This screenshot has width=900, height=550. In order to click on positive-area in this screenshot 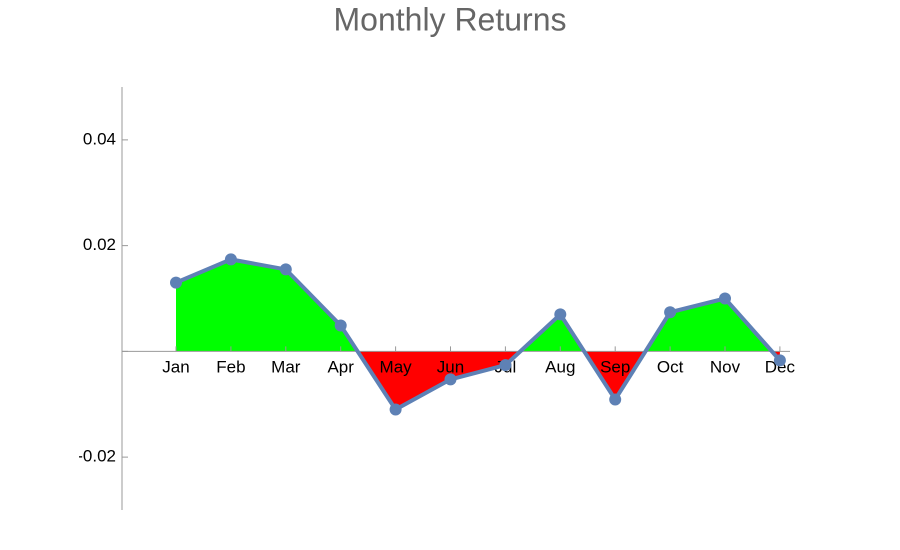, I will do `click(478, 305)`.